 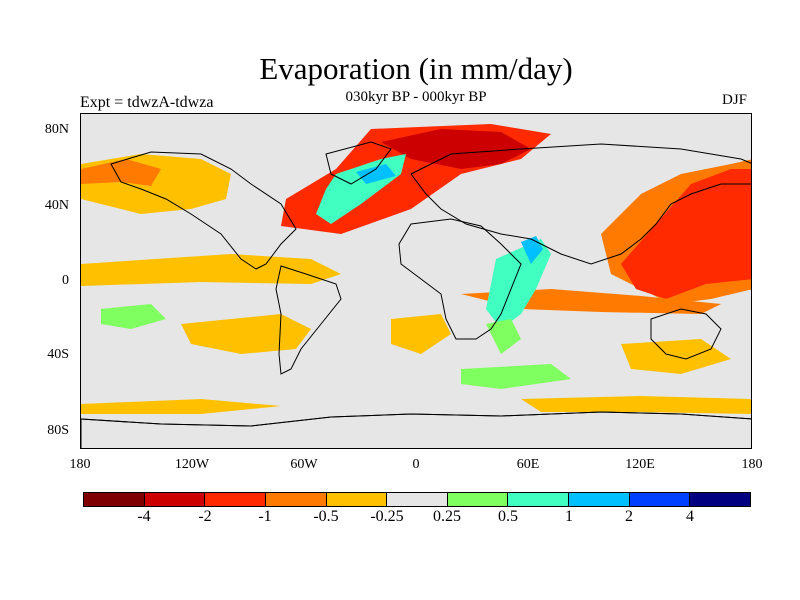 What do you see at coordinates (56, 129) in the screenshot?
I see `lat-label-80n: 80N` at bounding box center [56, 129].